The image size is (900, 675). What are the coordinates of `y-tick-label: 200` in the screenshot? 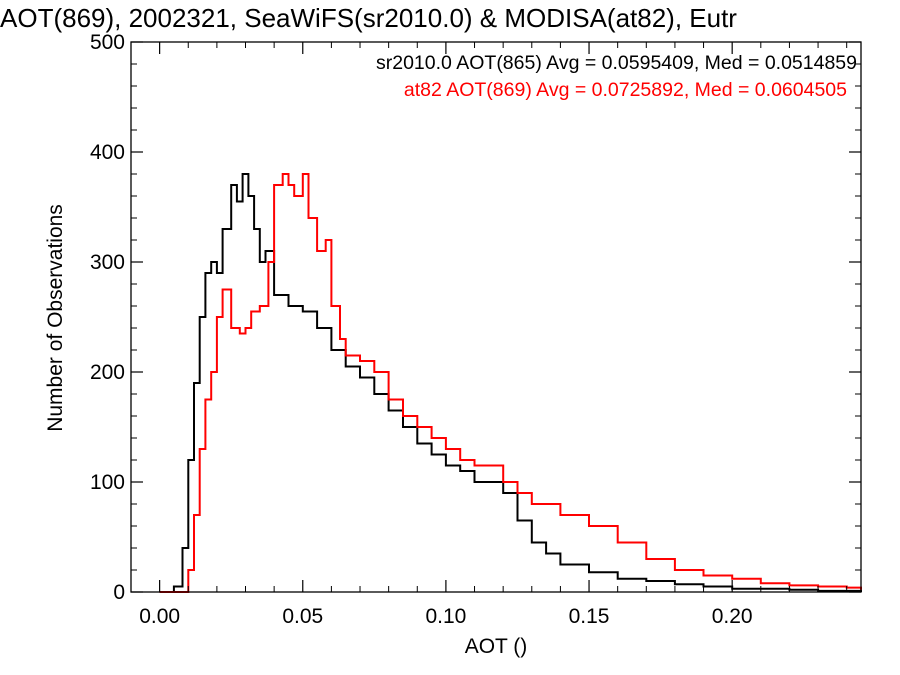 It's located at (107, 372).